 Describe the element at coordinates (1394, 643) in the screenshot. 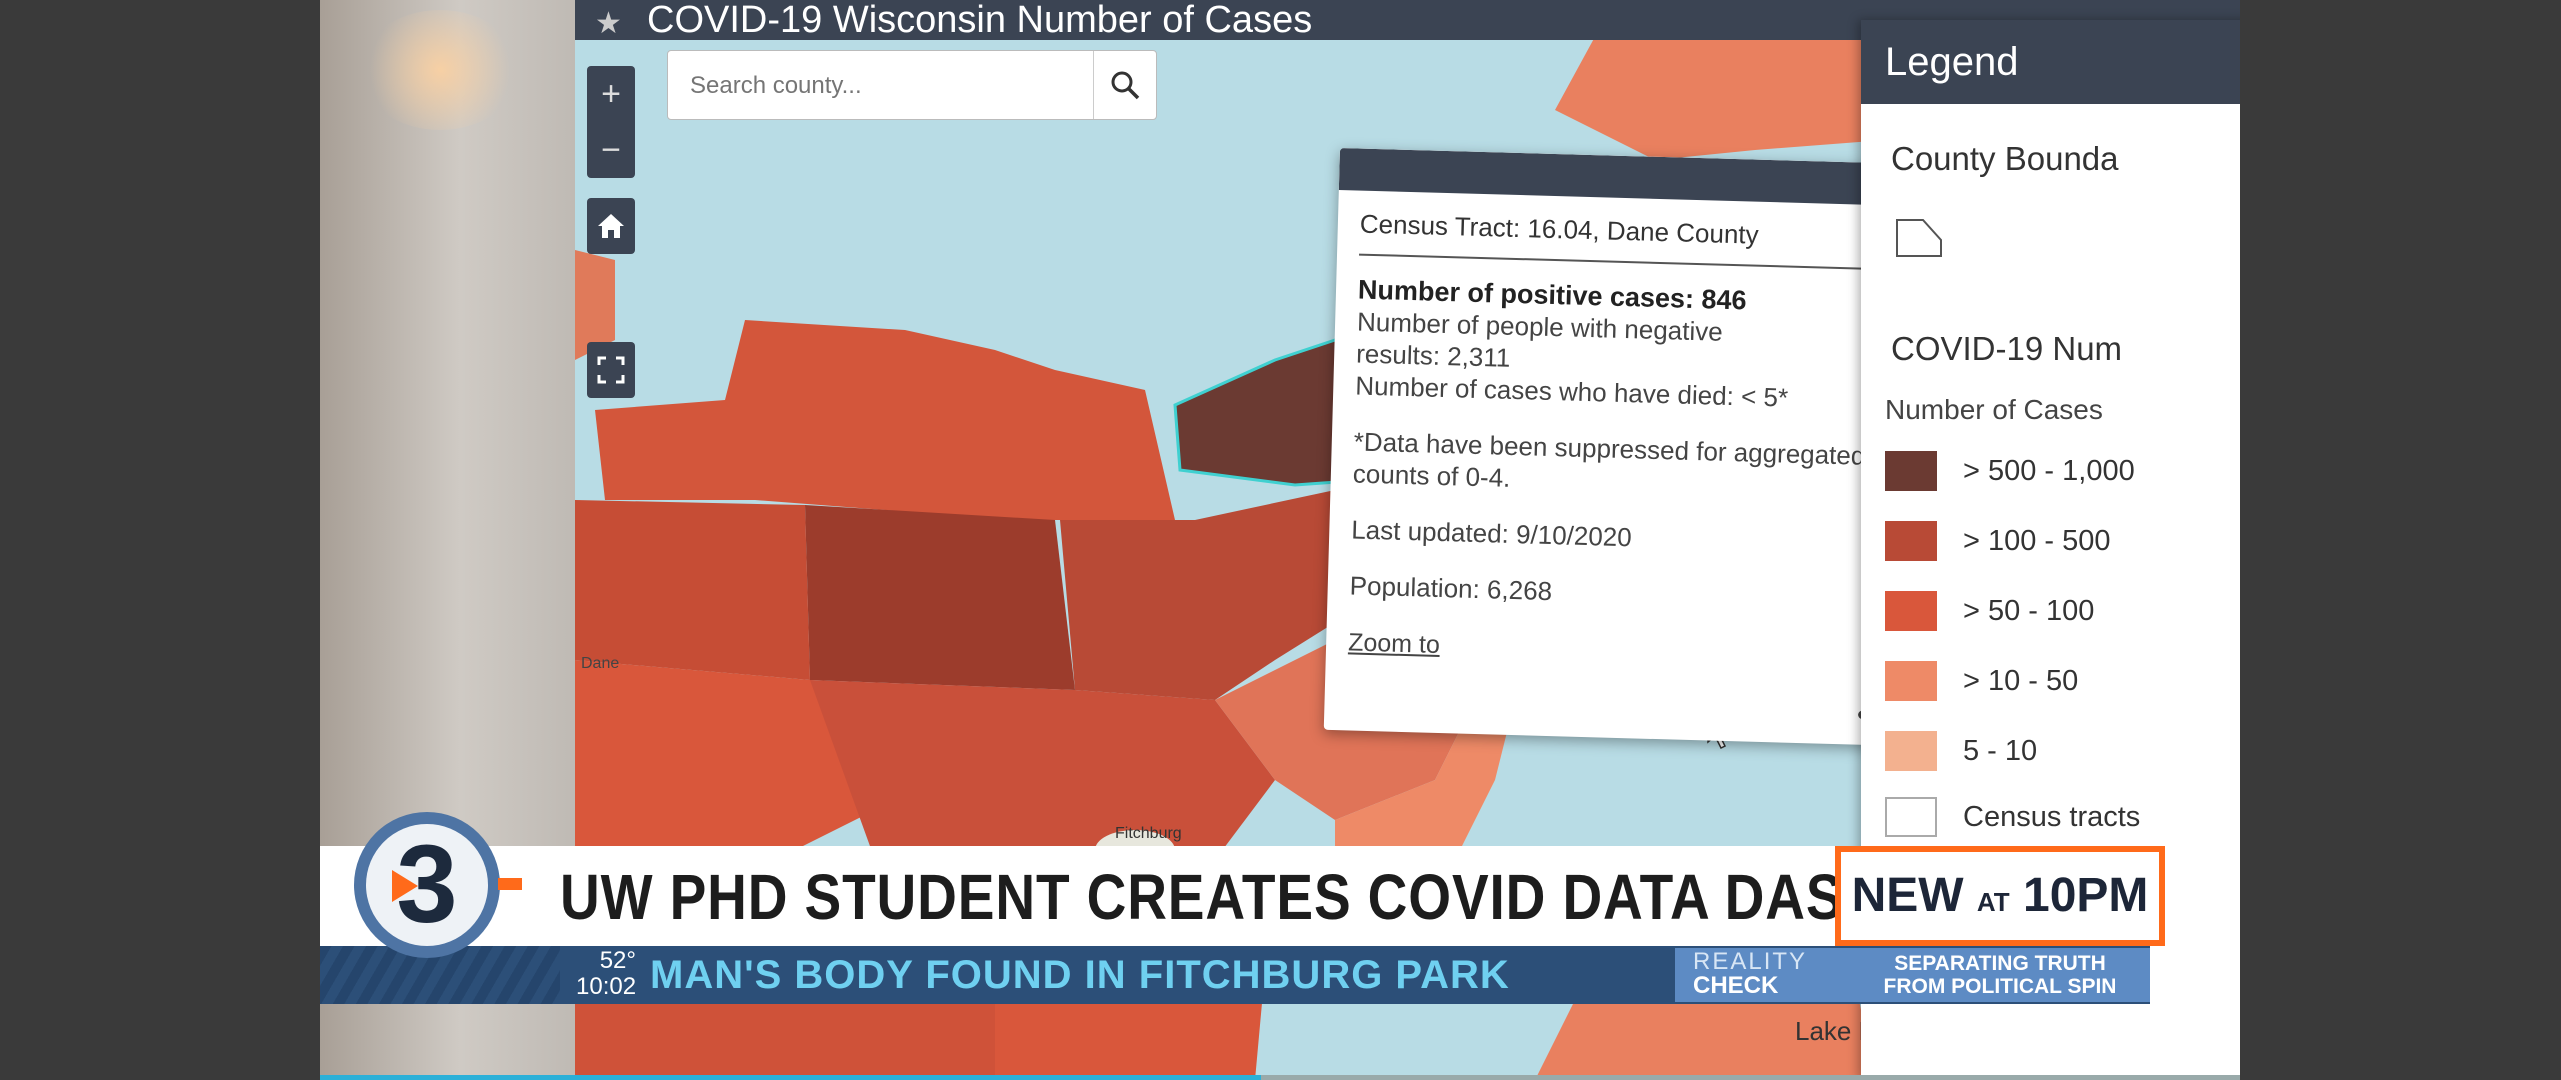

I see `zoom-to-link: Zoom to` at that location.